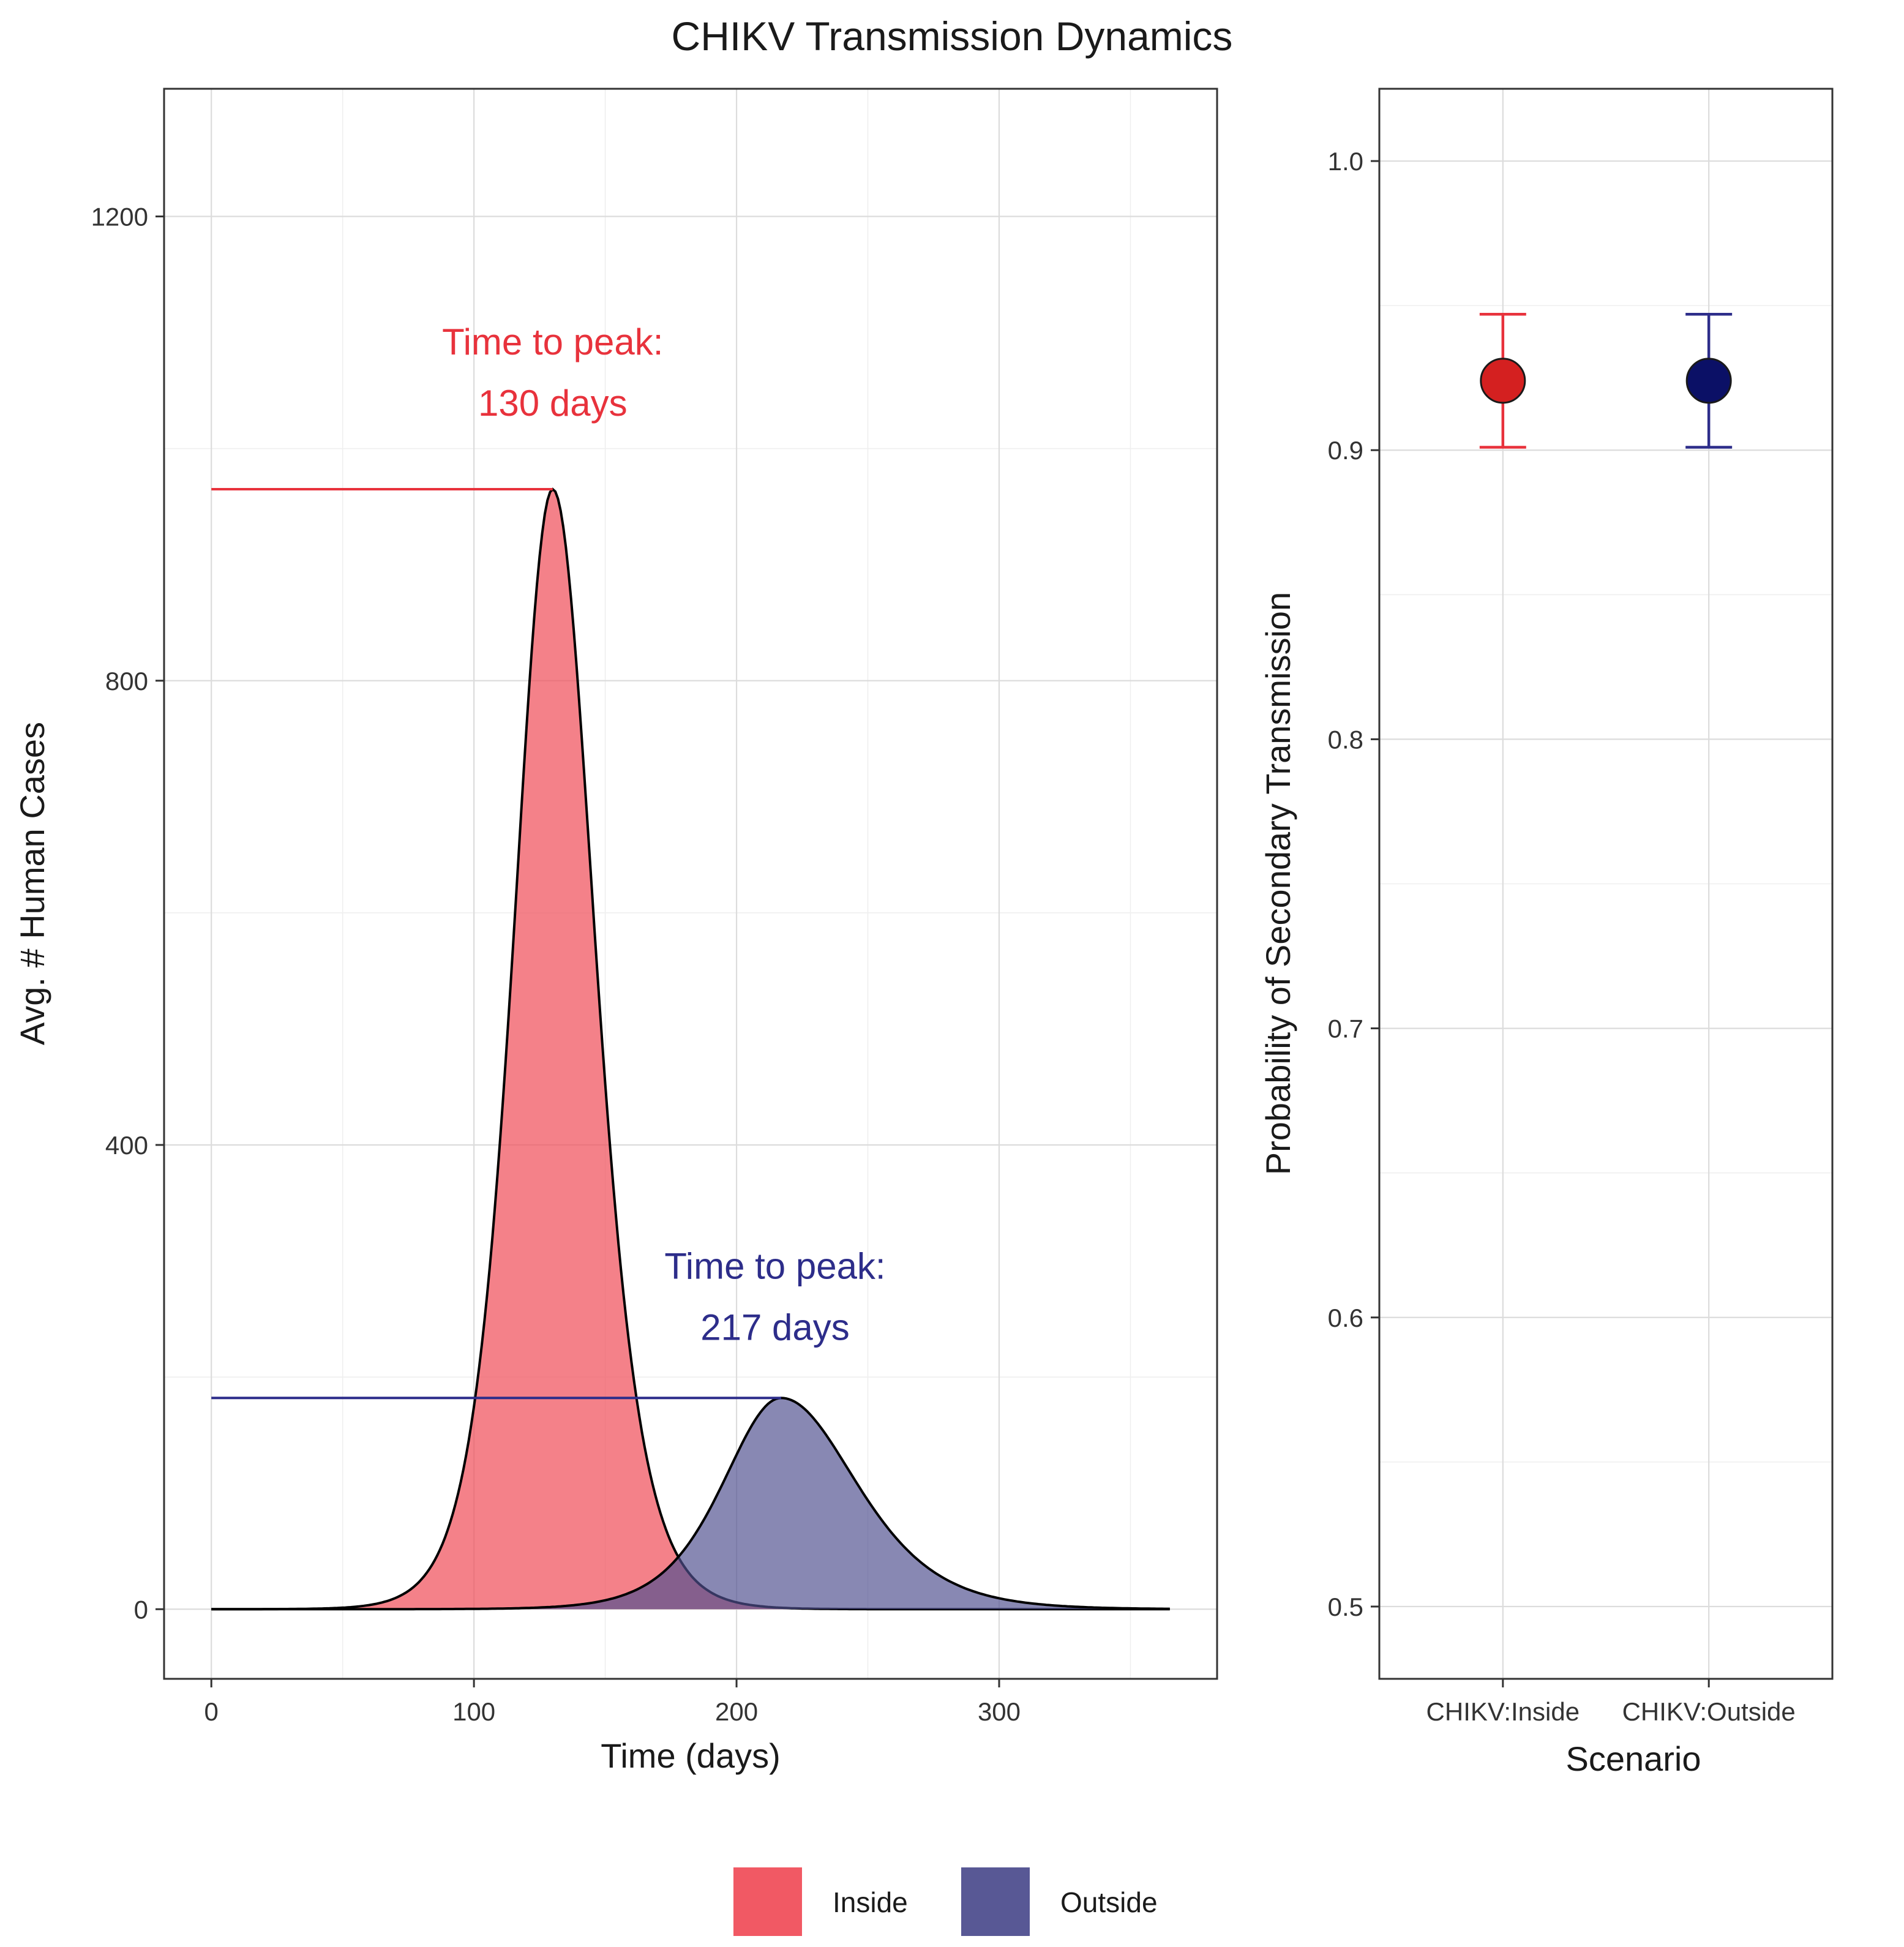 The image size is (1904, 1947). Describe the element at coordinates (691, 1756) in the screenshot. I see `x-axis-title: Time (days)` at that location.